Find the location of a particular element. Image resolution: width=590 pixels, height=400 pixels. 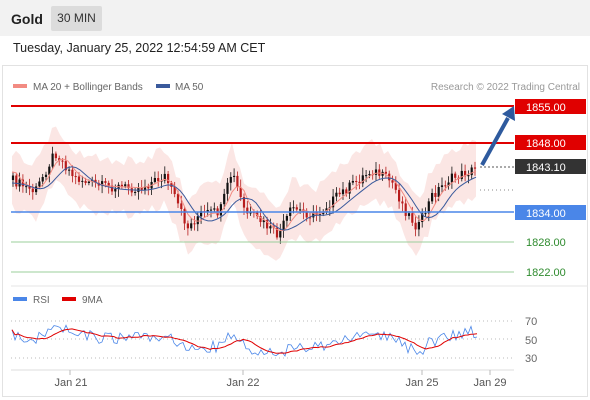

level-s1-label: 1834.00 is located at coordinates (546, 214).